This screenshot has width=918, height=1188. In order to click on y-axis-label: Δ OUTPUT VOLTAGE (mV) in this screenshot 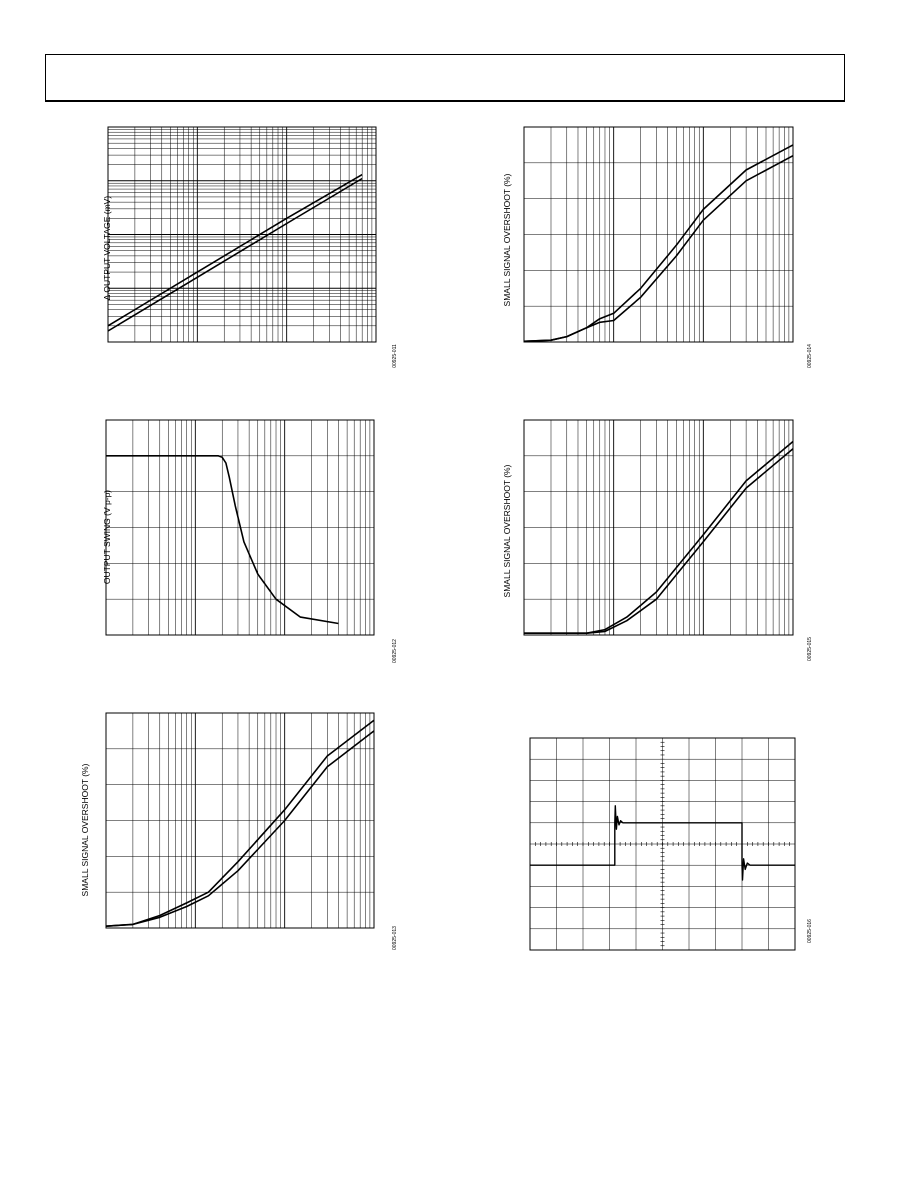, I will do `click(107, 248)`.